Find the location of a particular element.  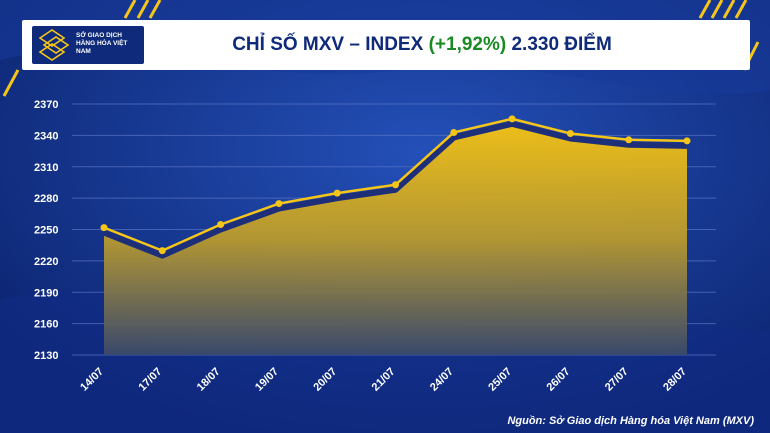

x-tick-label: 25/07 is located at coordinates (500, 380).